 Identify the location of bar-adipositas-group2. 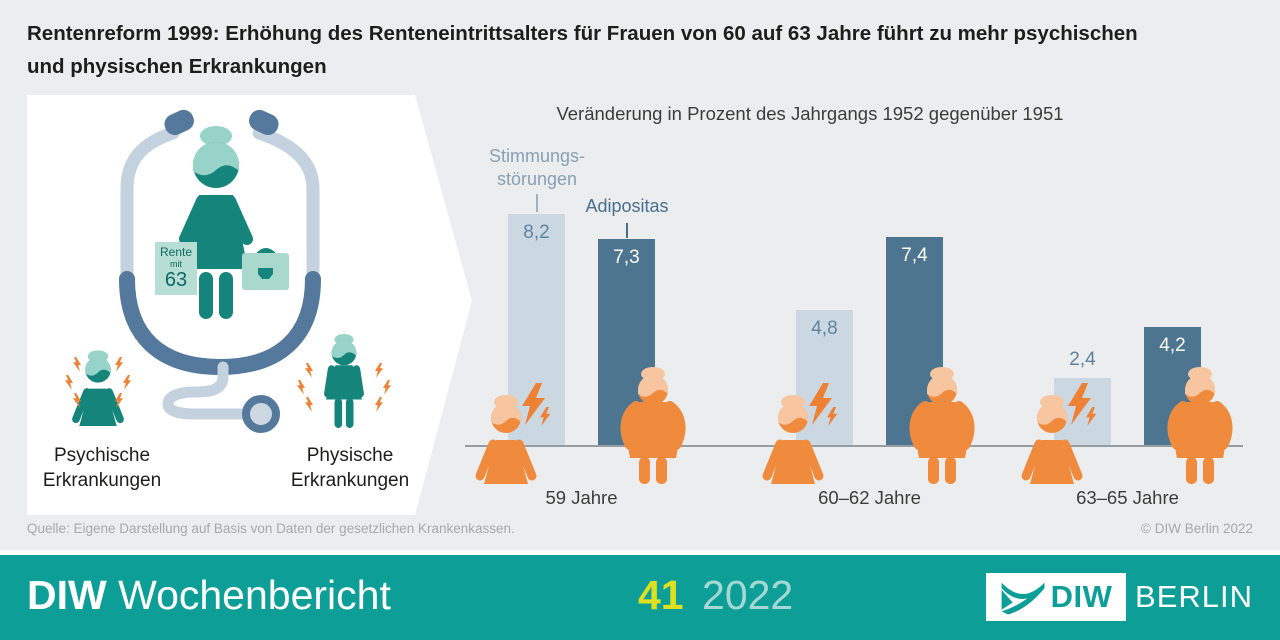
(914, 341).